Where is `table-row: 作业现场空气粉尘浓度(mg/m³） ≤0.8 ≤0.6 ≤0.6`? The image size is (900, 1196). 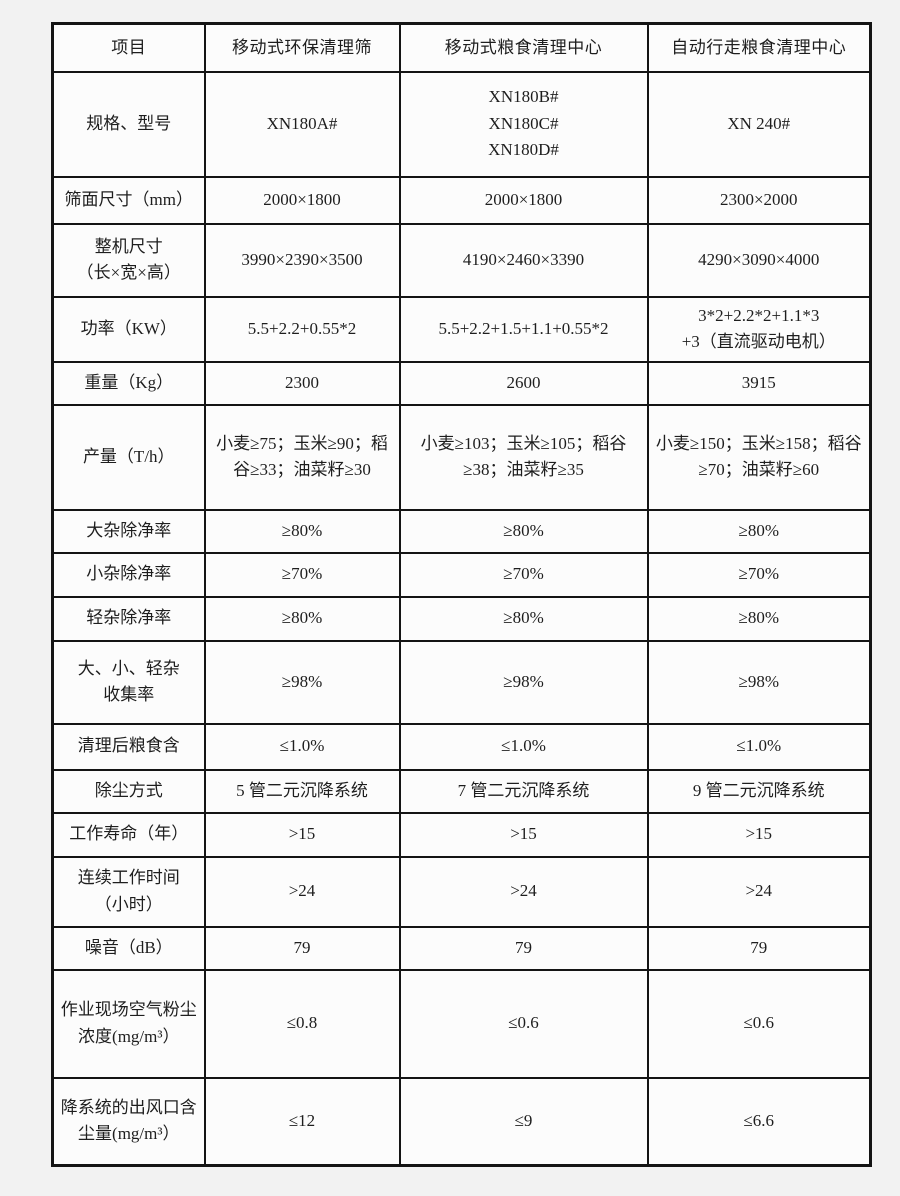 table-row: 作业现场空气粉尘浓度(mg/m³） ≤0.8 ≤0.6 ≤0.6 is located at coordinates (461, 1023).